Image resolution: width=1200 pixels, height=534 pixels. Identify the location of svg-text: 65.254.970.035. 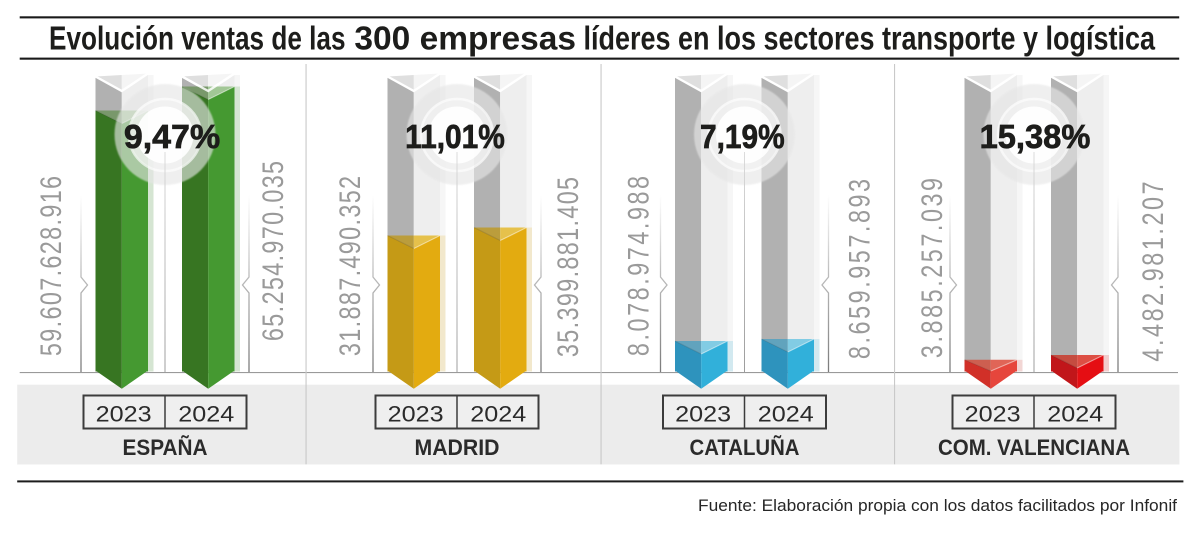
(272, 251).